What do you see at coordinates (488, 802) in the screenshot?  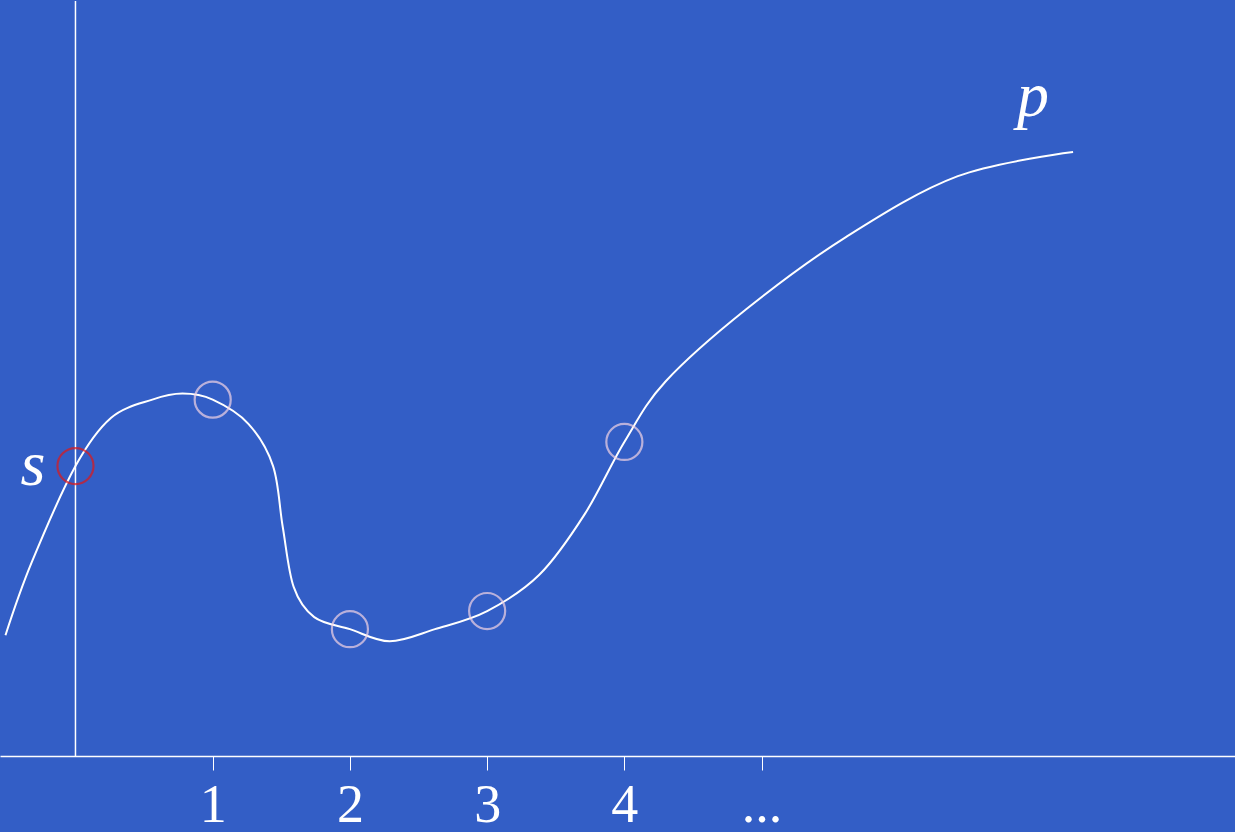 I see `x-tick-label: 3` at bounding box center [488, 802].